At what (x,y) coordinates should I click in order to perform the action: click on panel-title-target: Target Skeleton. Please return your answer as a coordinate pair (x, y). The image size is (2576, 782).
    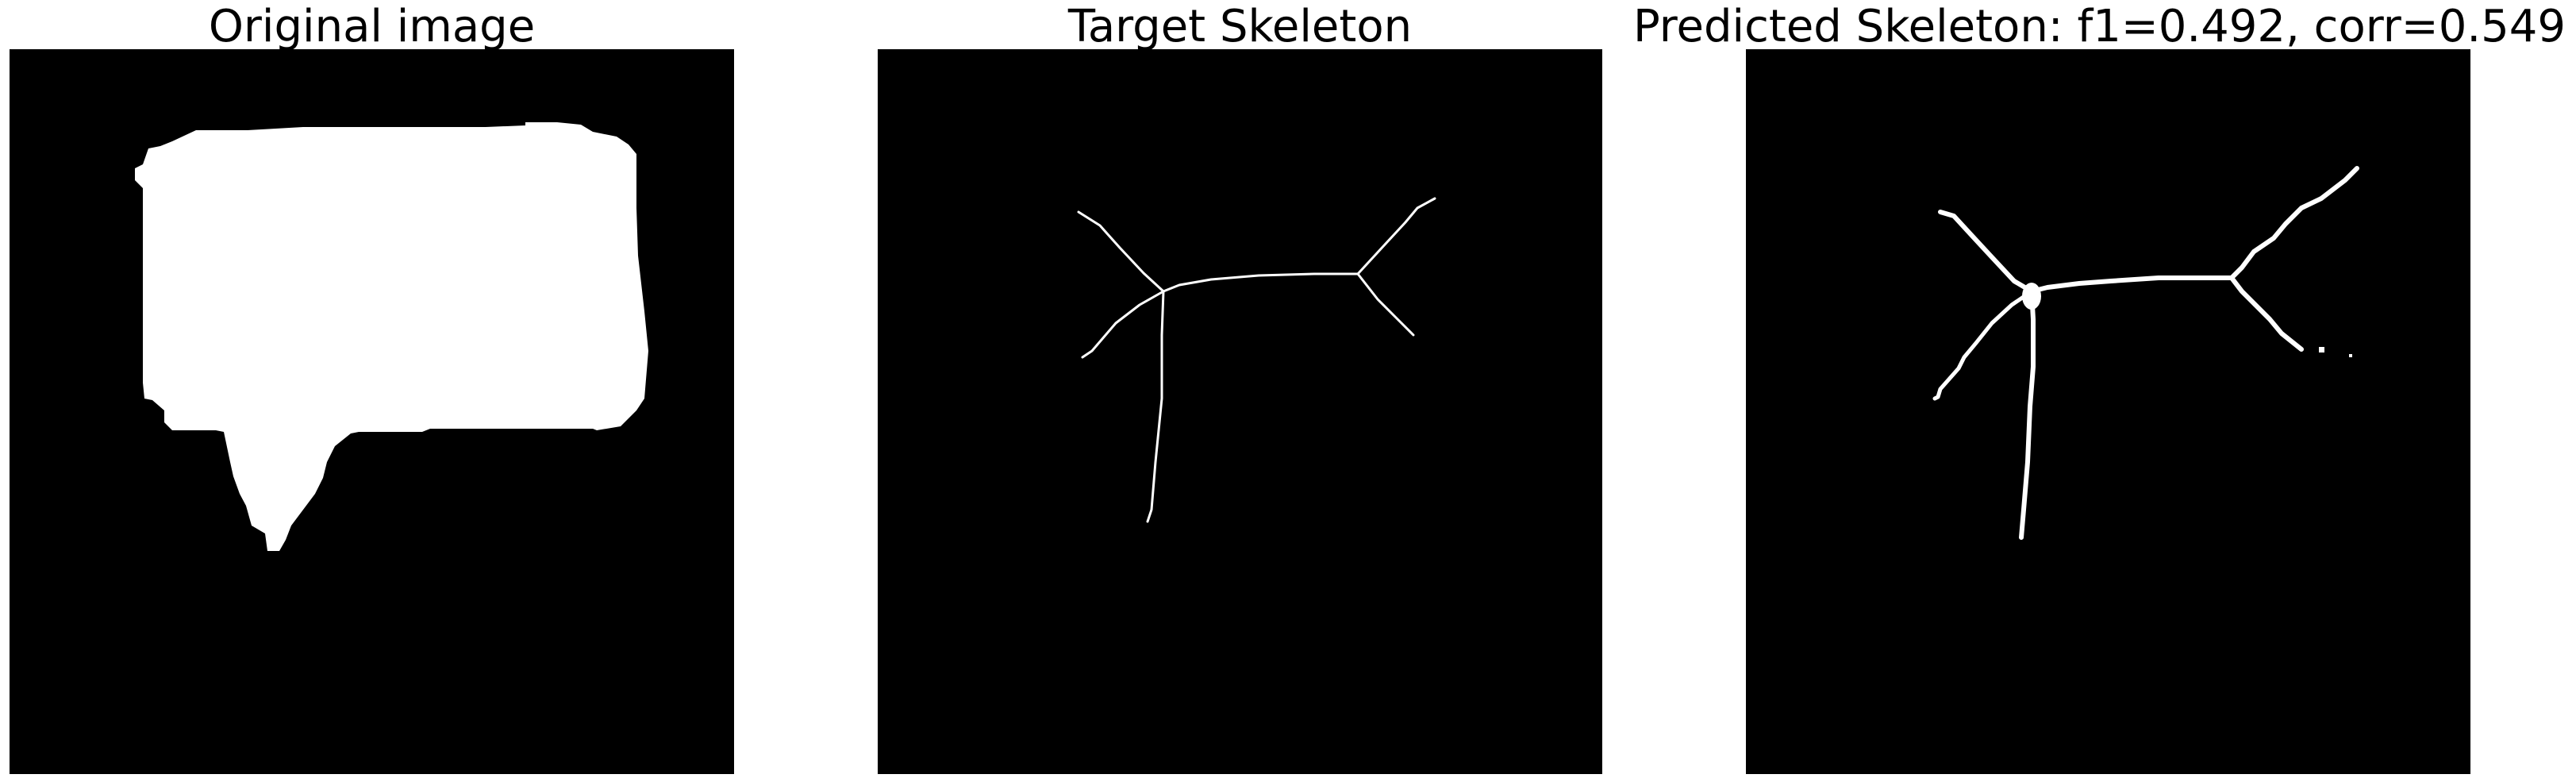
    Looking at the image, I should click on (1240, 27).